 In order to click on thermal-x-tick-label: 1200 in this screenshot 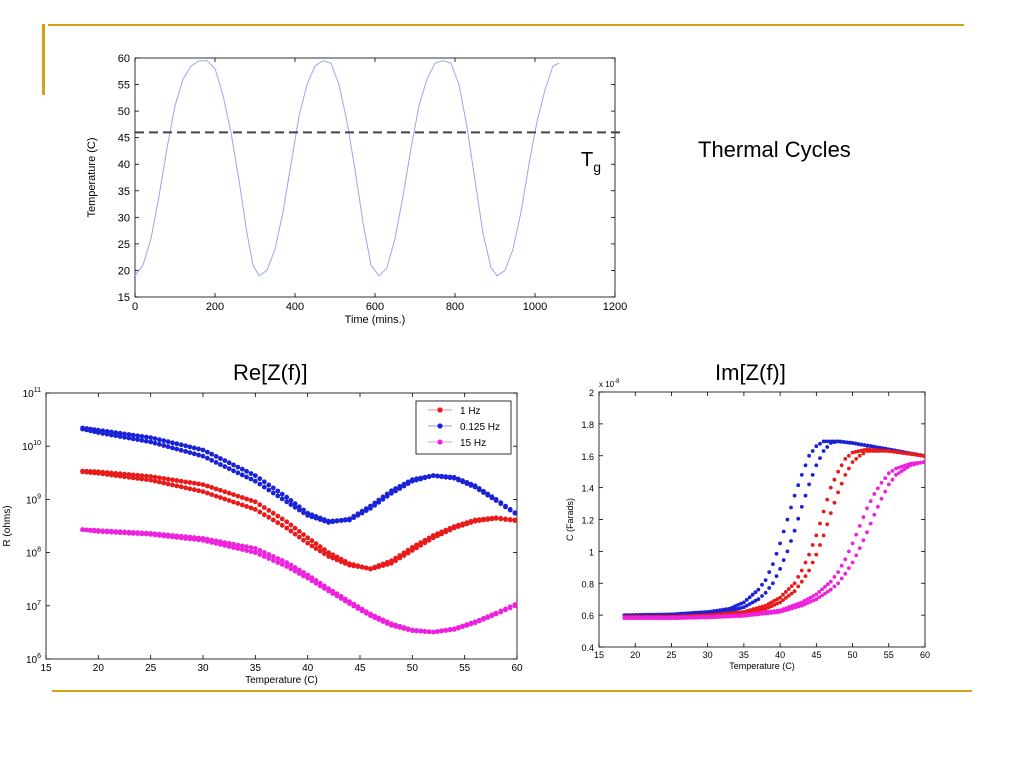, I will do `click(615, 307)`.